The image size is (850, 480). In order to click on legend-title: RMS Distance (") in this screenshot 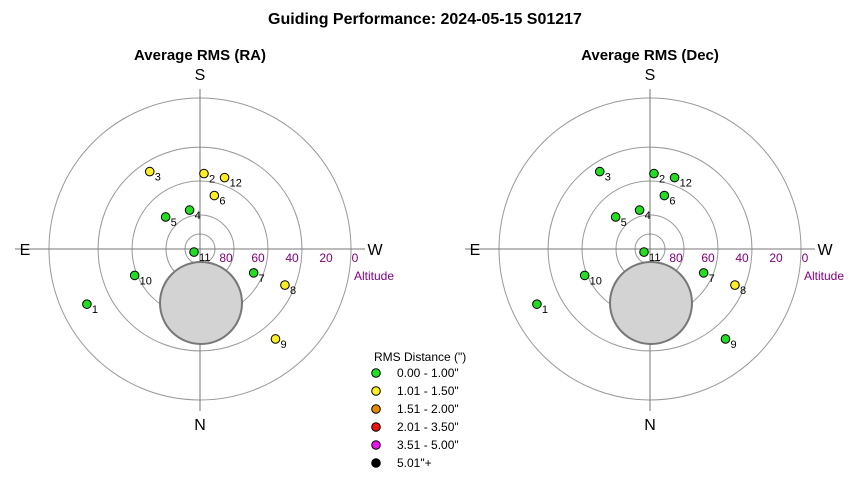, I will do `click(420, 357)`.